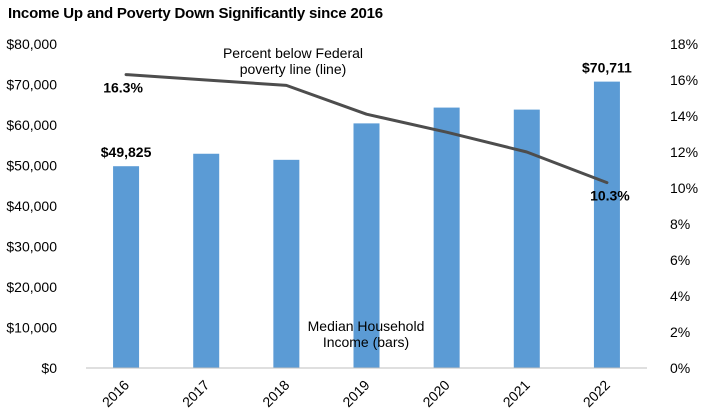 The image size is (703, 420). I want to click on right-tick-label: 18%, so click(684, 44).